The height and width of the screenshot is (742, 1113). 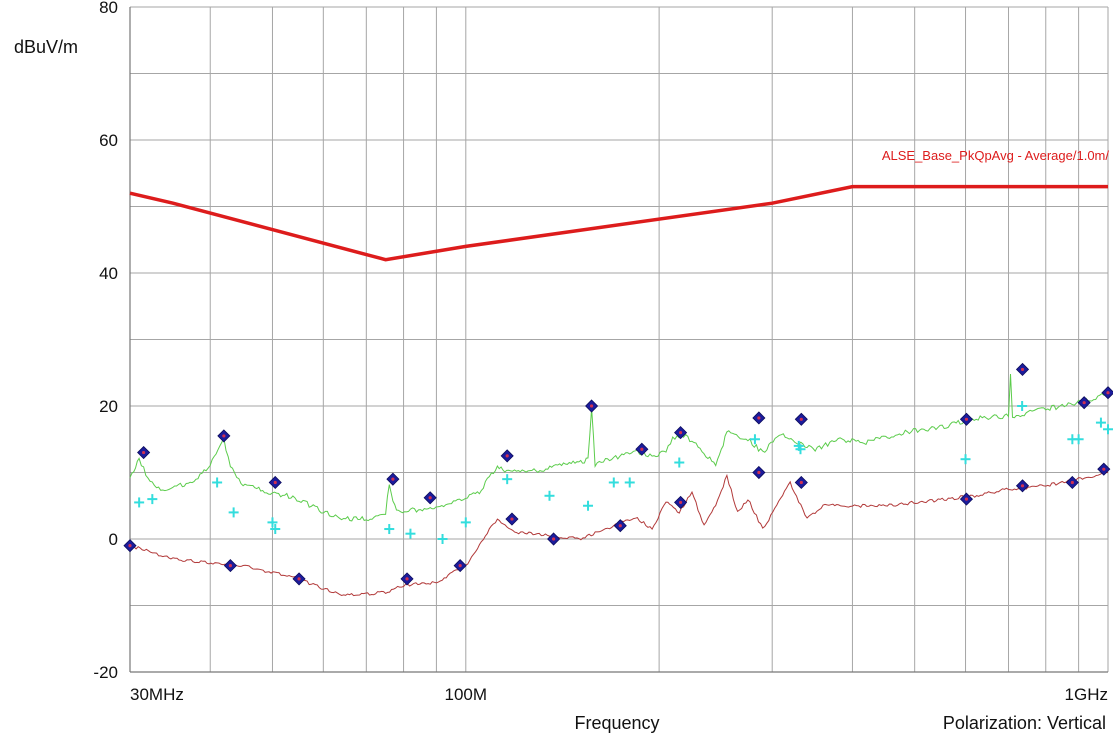 What do you see at coordinates (619, 694) in the screenshot?
I see `x-tick-labels: 30MHz 100M 1GHz` at bounding box center [619, 694].